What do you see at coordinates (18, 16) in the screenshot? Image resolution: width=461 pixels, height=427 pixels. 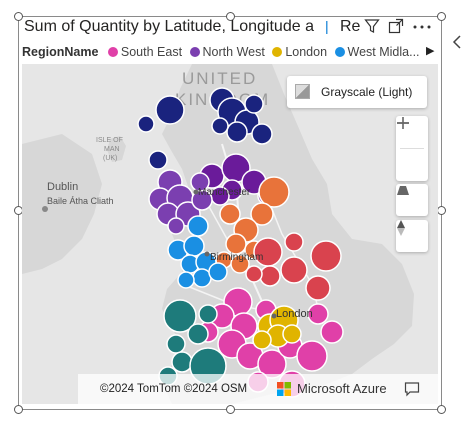 I see `resize-handle-tl` at bounding box center [18, 16].